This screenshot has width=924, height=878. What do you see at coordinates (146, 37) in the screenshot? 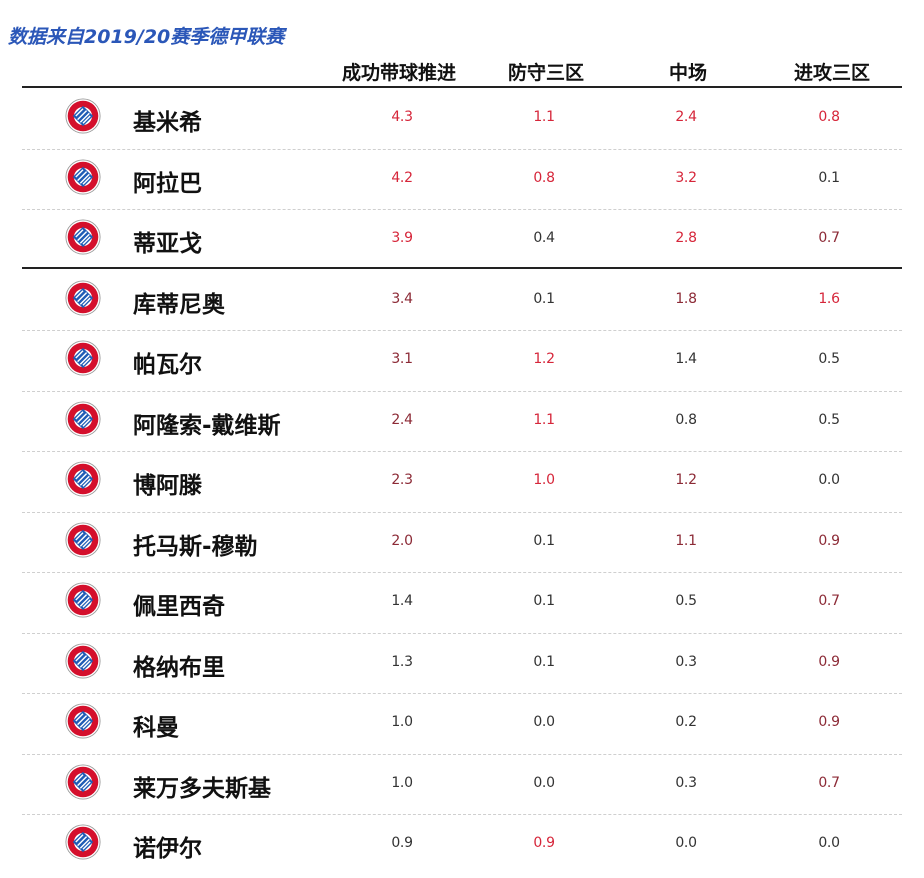
I see `source-note: 数据来自2019/20赛季德甲联赛` at bounding box center [146, 37].